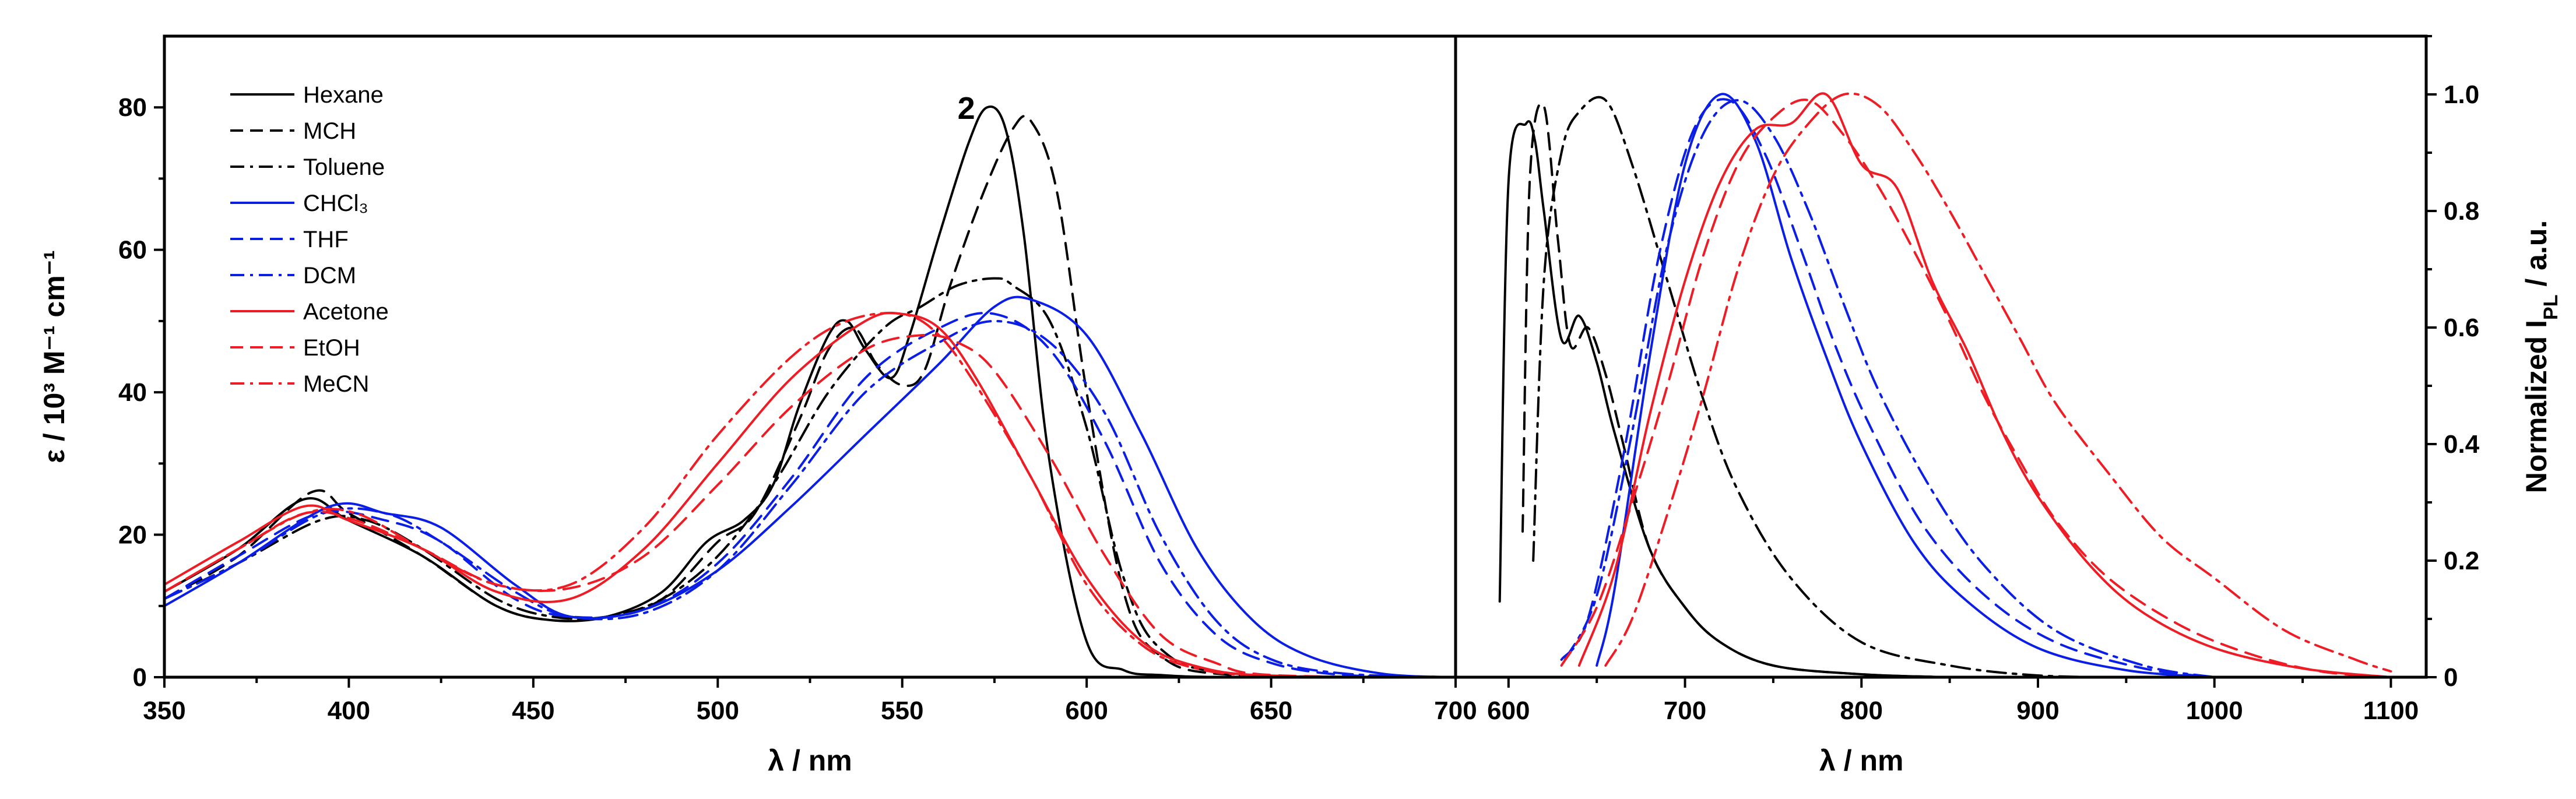  Describe the element at coordinates (132, 108) in the screenshot. I see `y-tick-label: 80` at that location.